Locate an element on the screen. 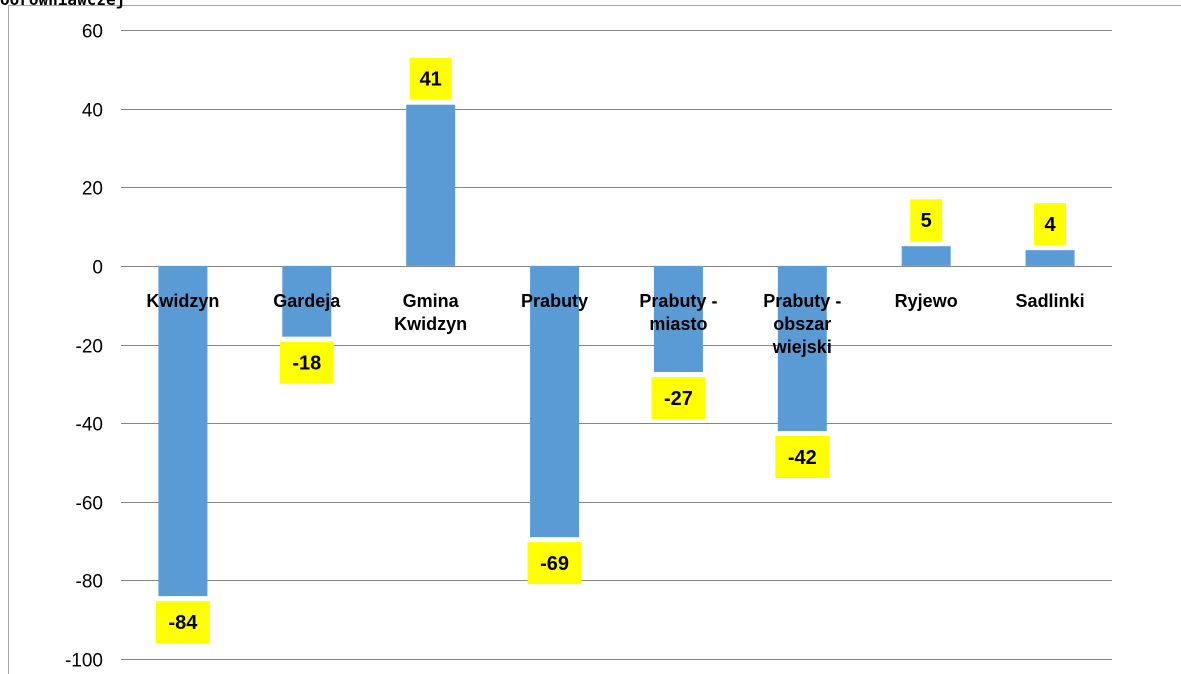 This screenshot has height=674, width=1181. category-label-line: Ryjewo is located at coordinates (926, 301).